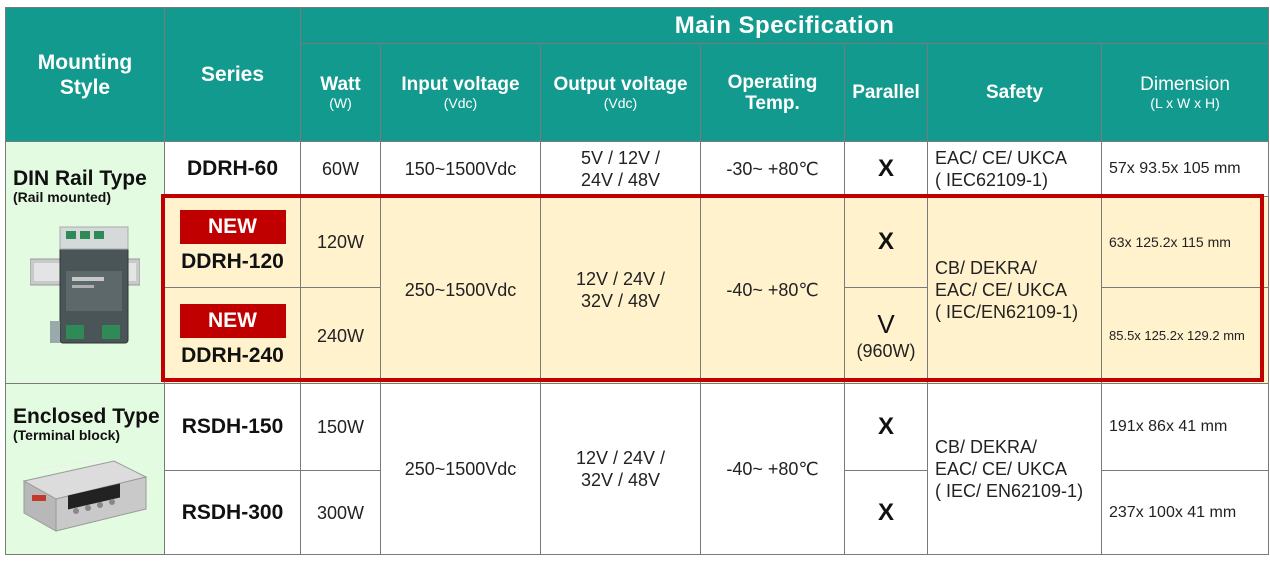 The width and height of the screenshot is (1270, 566). I want to click on parallel-ddrh-240-note: (960W), so click(886, 351).